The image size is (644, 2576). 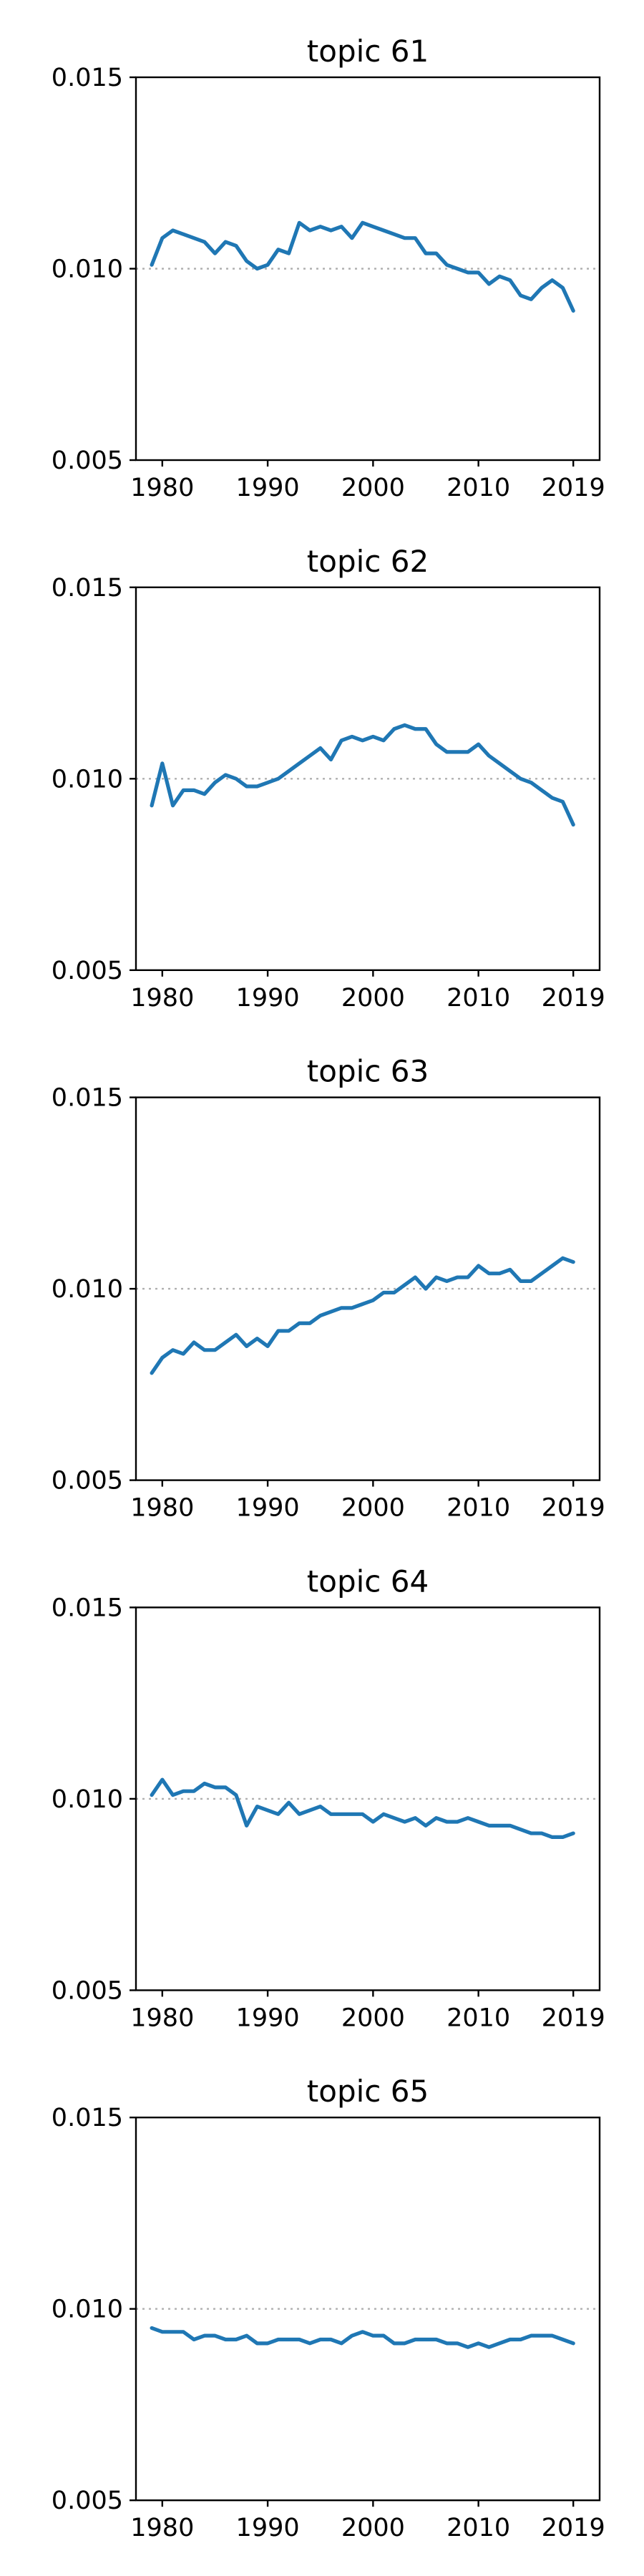 I want to click on chart-title: topic 65, so click(x=368, y=2091).